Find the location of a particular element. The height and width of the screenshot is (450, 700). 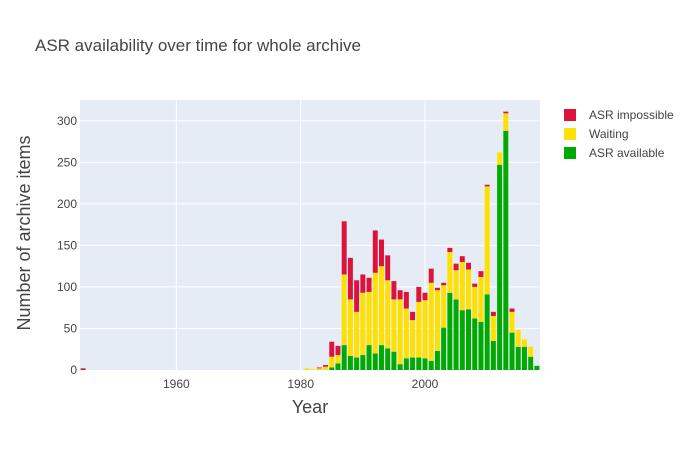

legend-label: ASR available is located at coordinates (627, 153).